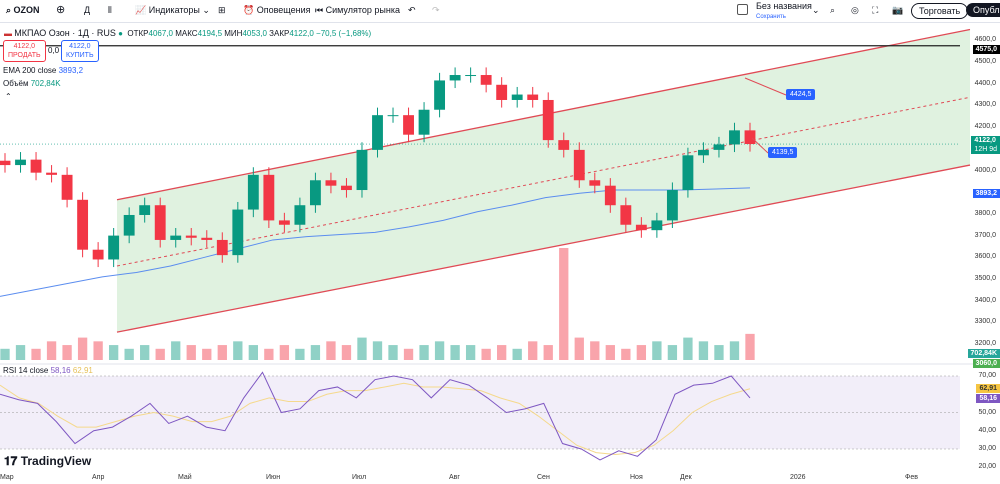 This screenshot has height=484, width=1000. Describe the element at coordinates (87, 10) in the screenshot. I see `interval-button: Д` at that location.